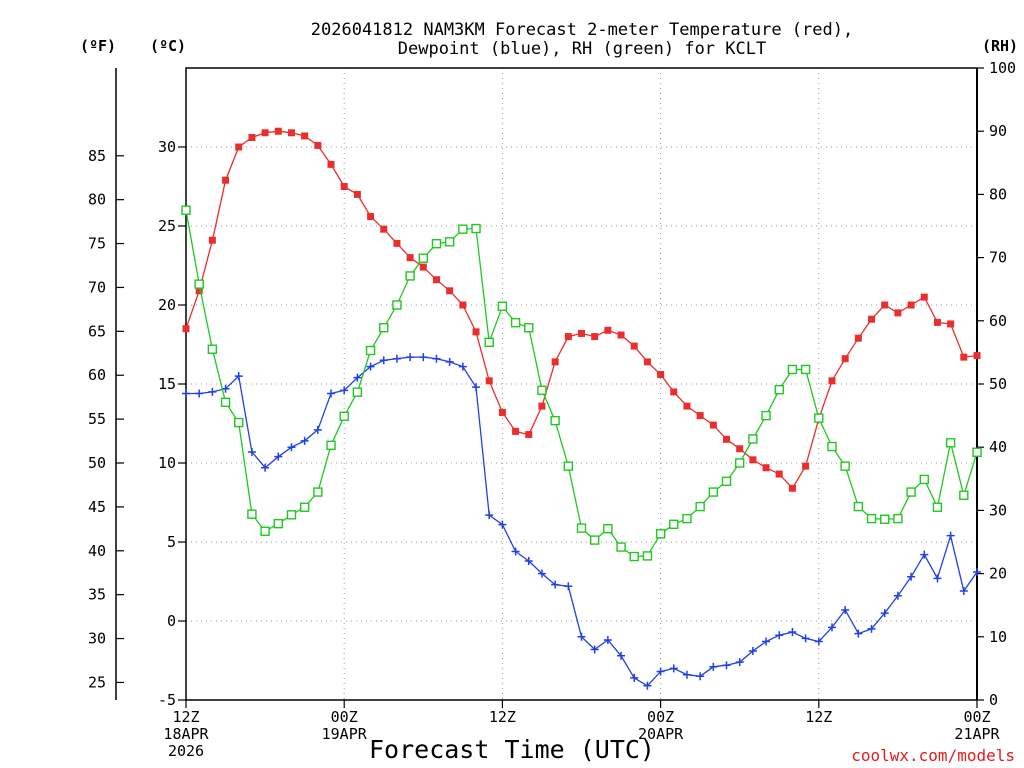 Image resolution: width=1024 pixels, height=768 pixels. Describe the element at coordinates (998, 447) in the screenshot. I see `rh-tick-label: 40` at that location.